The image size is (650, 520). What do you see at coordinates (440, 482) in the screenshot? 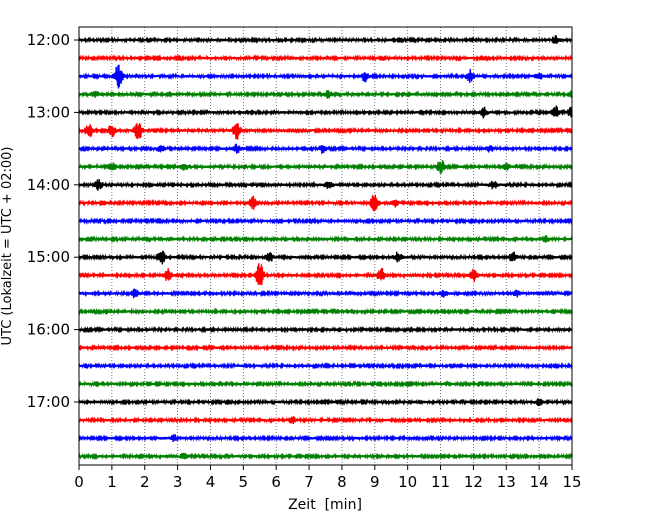
I see `x-tick-label: 11` at bounding box center [440, 482].